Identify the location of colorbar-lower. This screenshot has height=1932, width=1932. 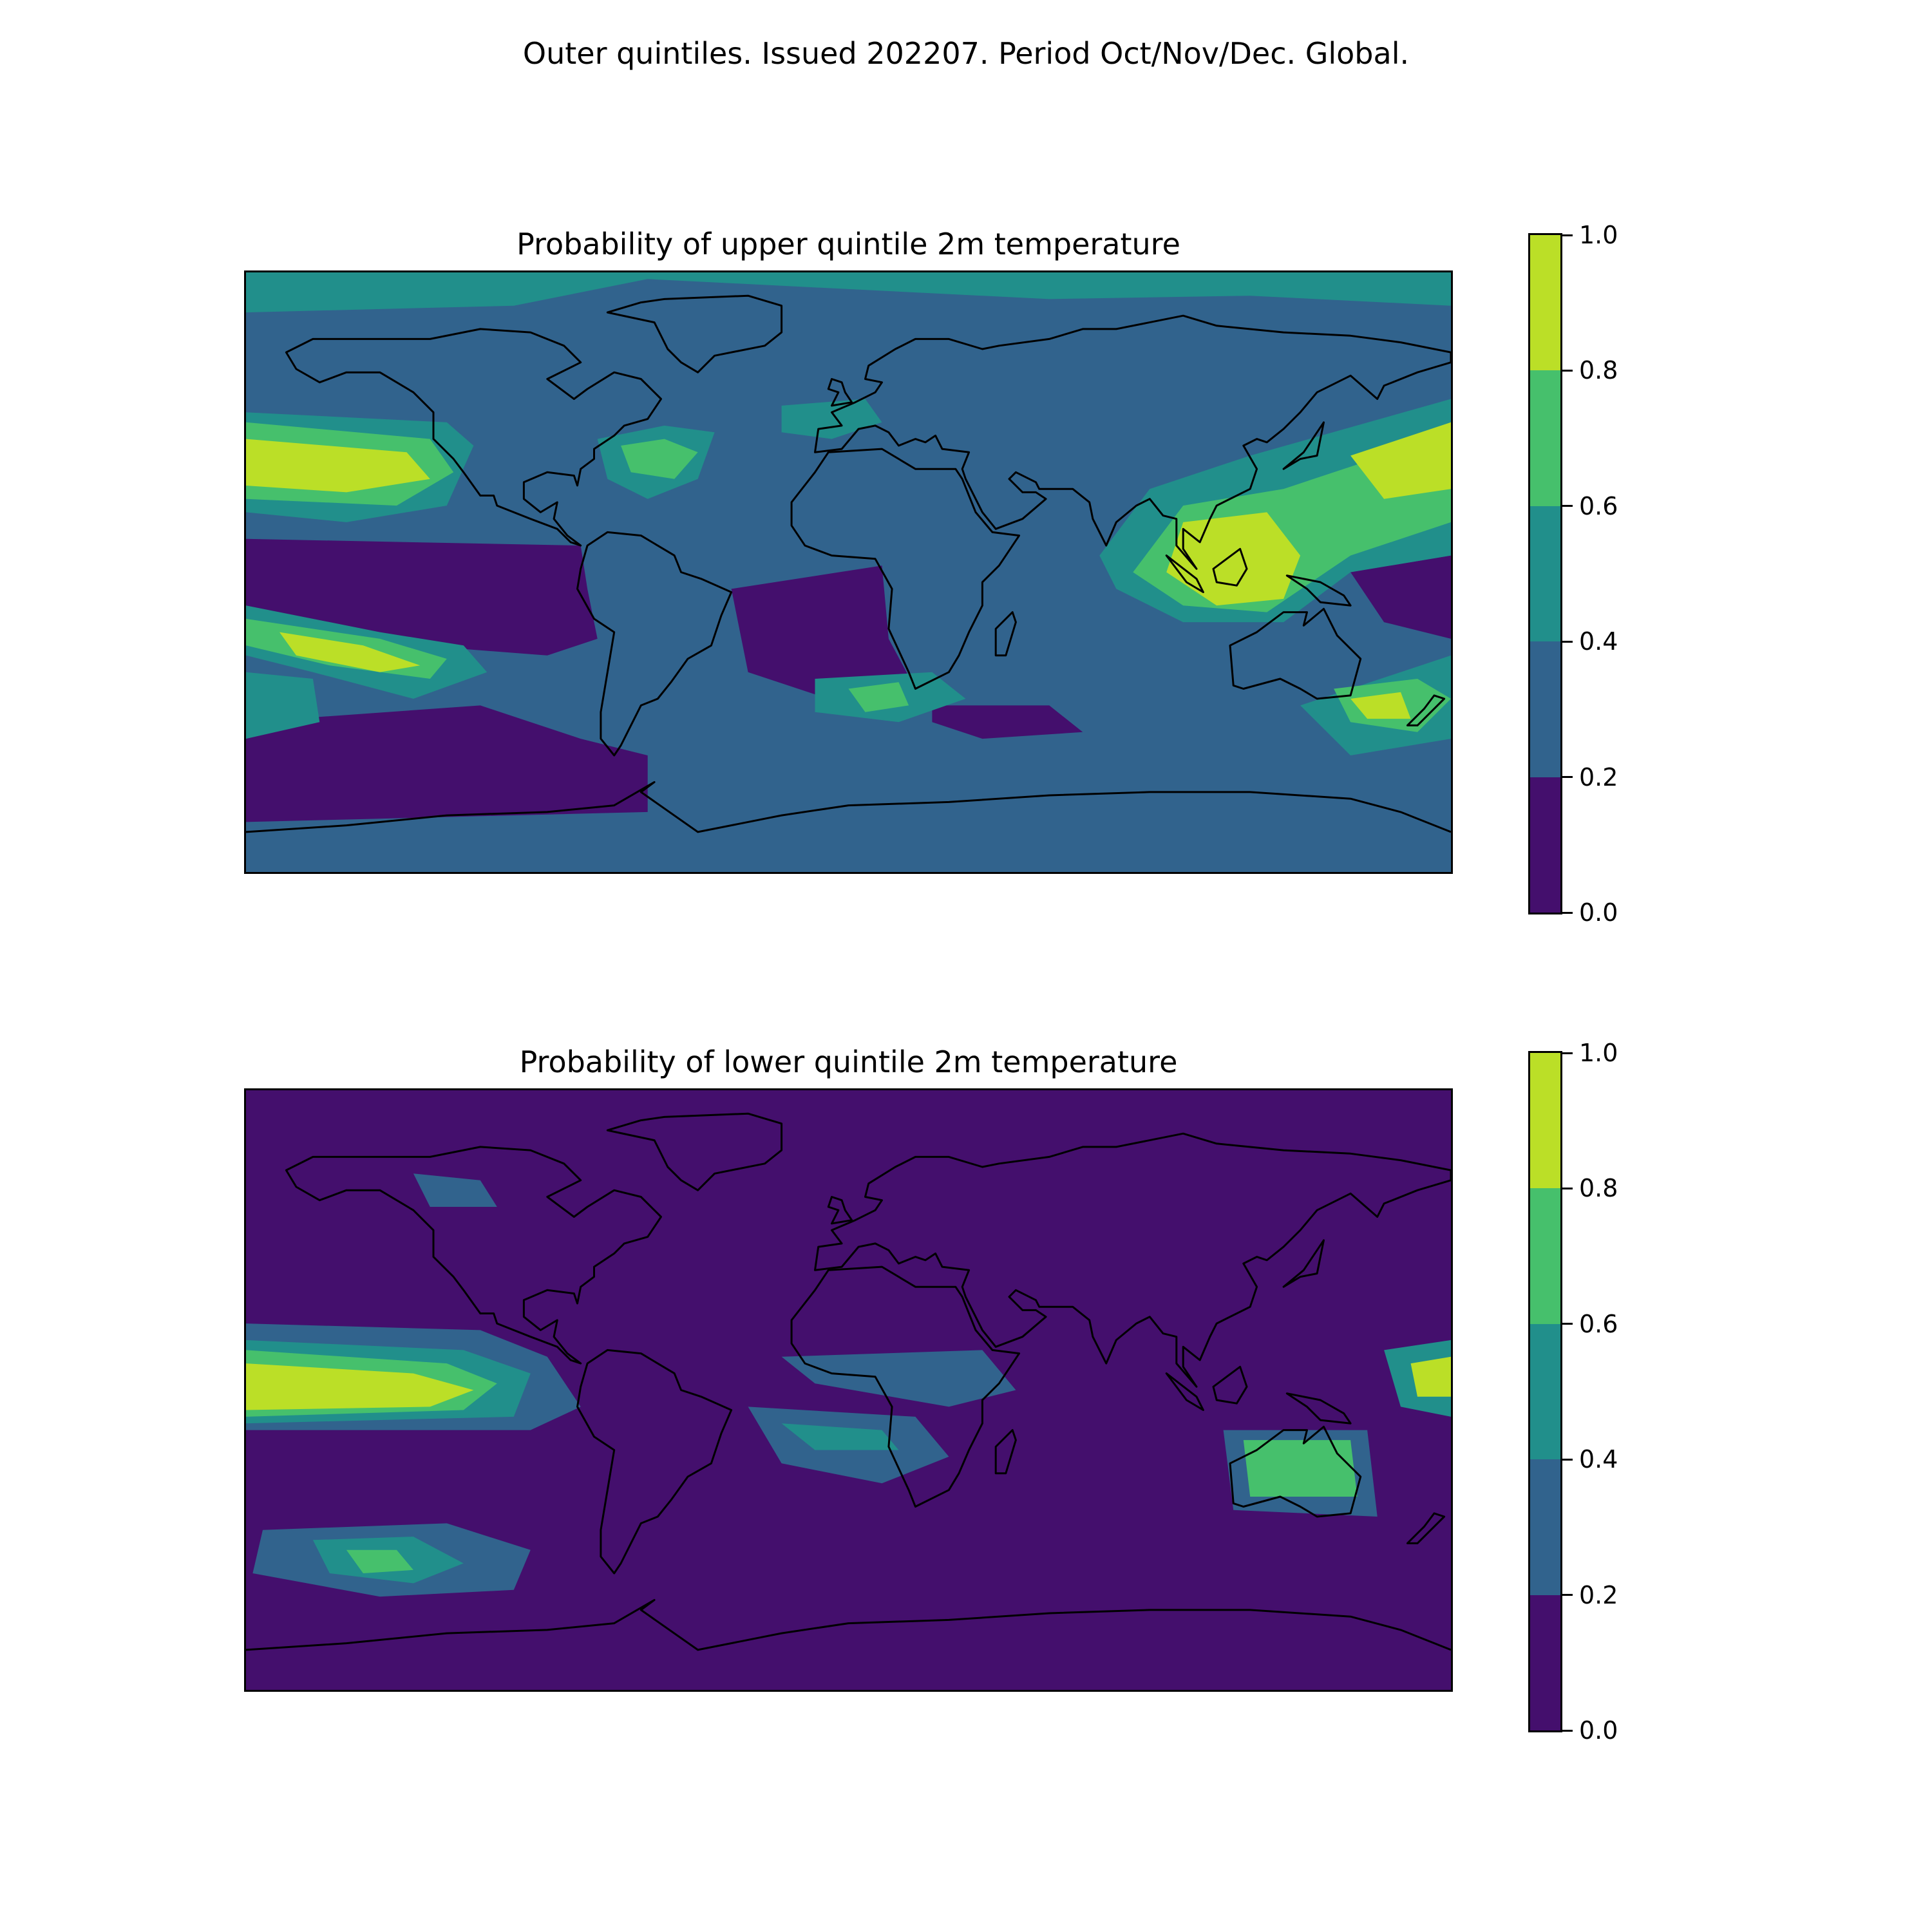
(1545, 1391).